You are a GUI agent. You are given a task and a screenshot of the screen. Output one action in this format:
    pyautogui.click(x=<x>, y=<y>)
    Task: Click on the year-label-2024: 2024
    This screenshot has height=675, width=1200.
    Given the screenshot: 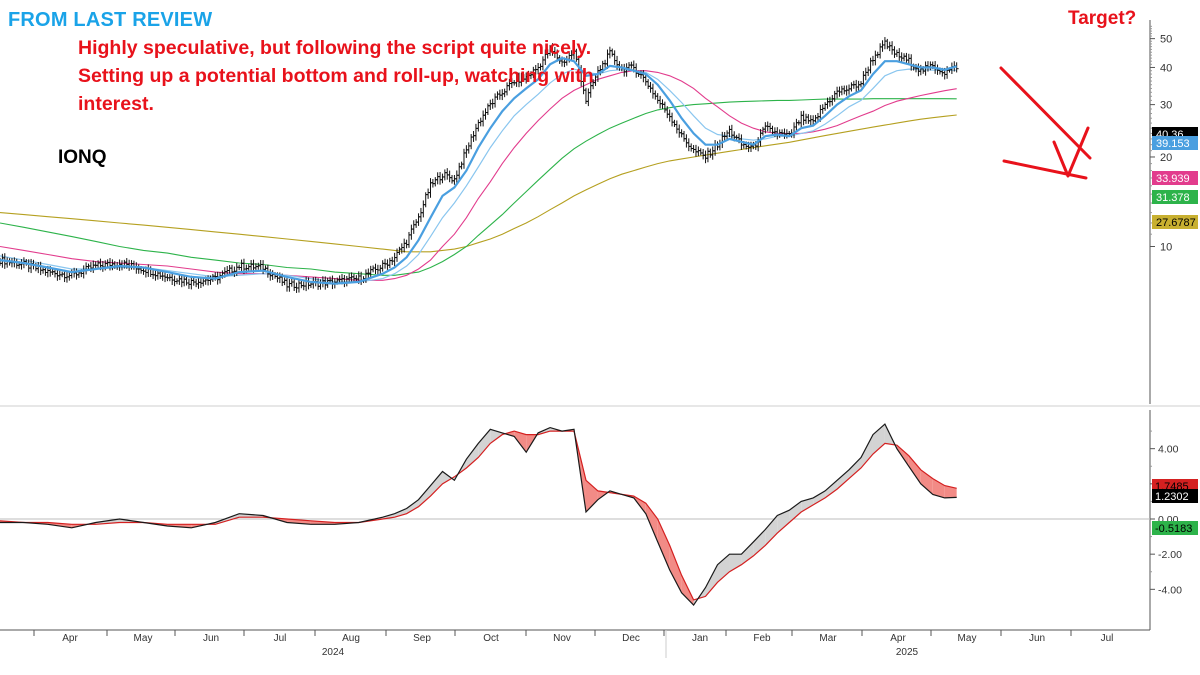 What is the action you would take?
    pyautogui.click(x=333, y=652)
    